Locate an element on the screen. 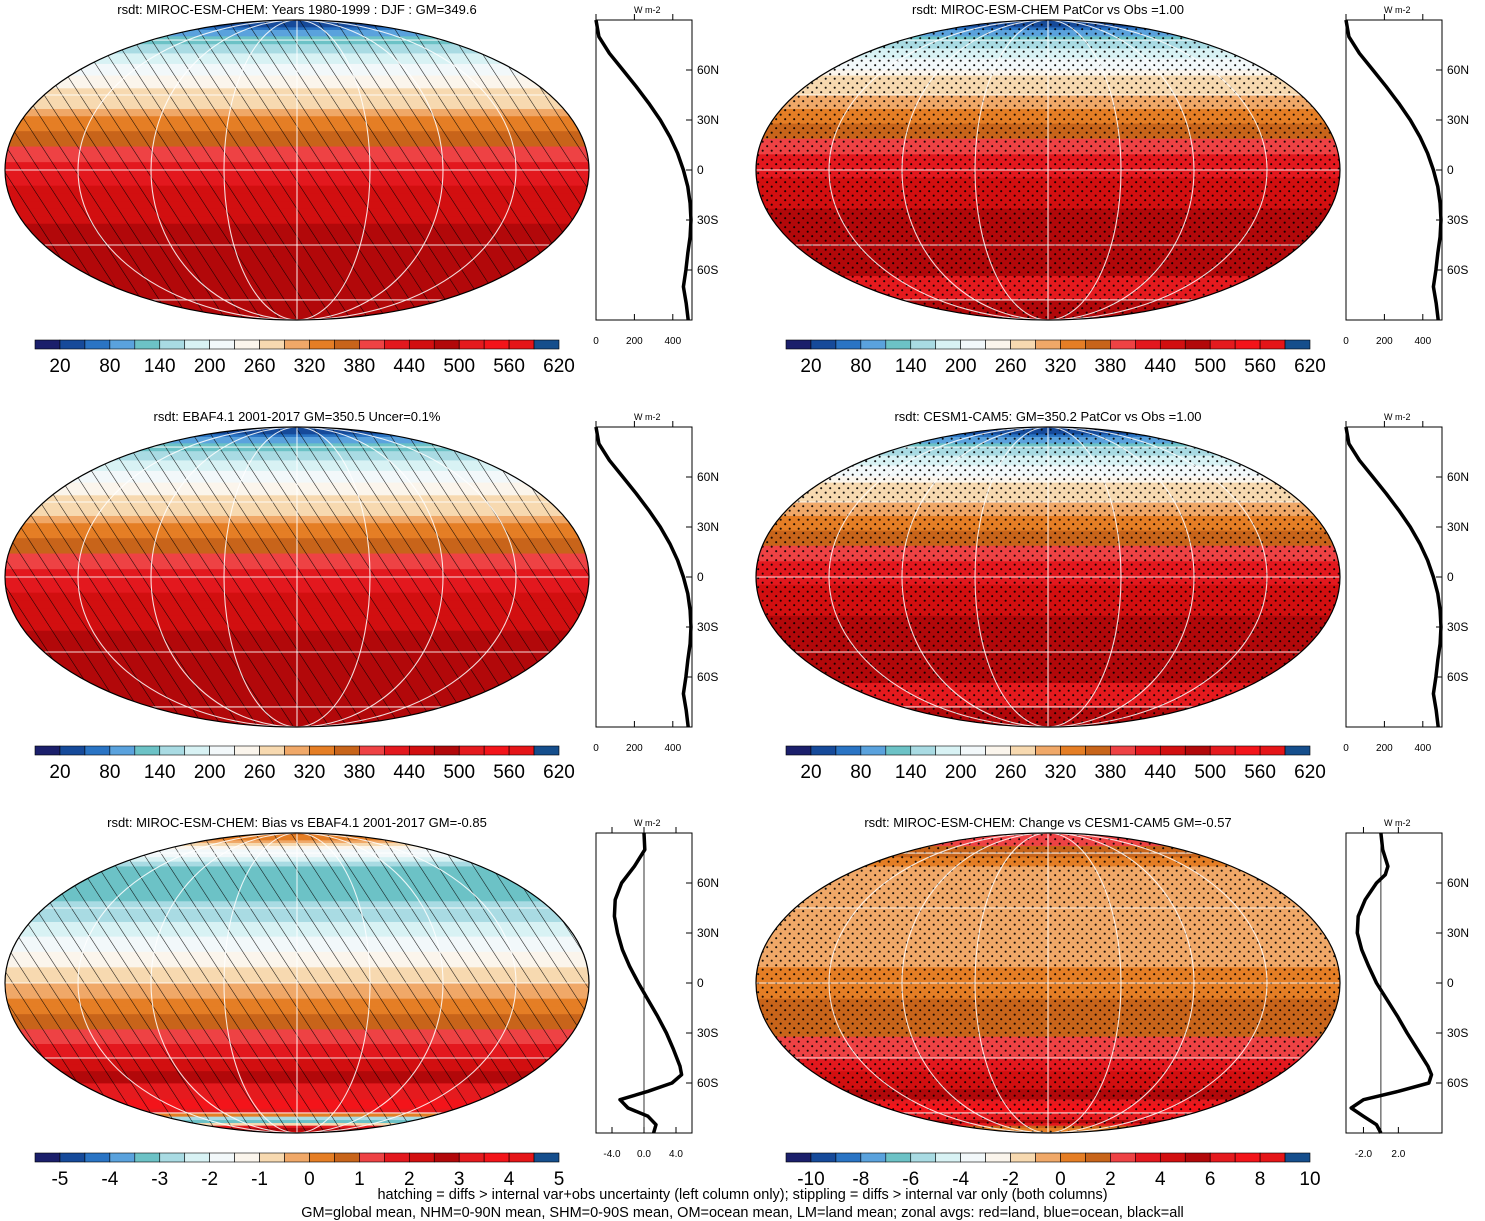 This screenshot has height=1221, width=1485. colorbar-label: 620 is located at coordinates (1310, 366).